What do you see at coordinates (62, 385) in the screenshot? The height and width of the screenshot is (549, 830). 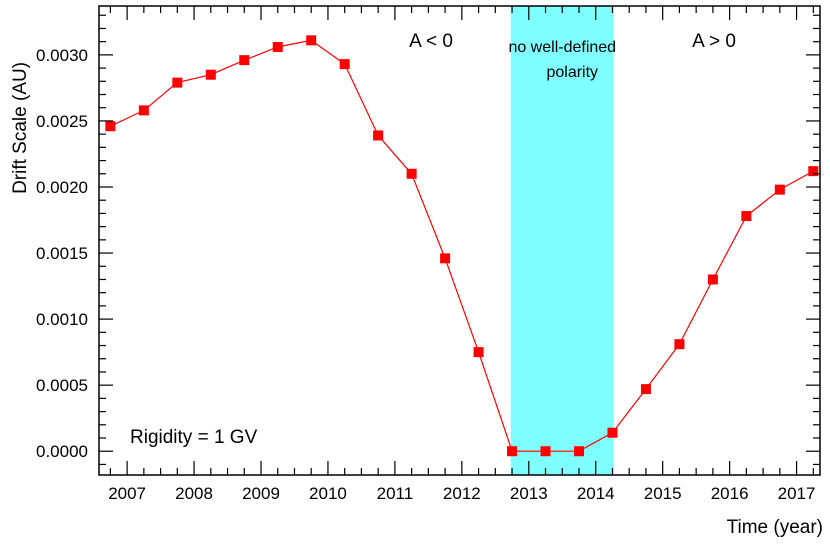 I see `y-tick-label: 0.0005` at bounding box center [62, 385].